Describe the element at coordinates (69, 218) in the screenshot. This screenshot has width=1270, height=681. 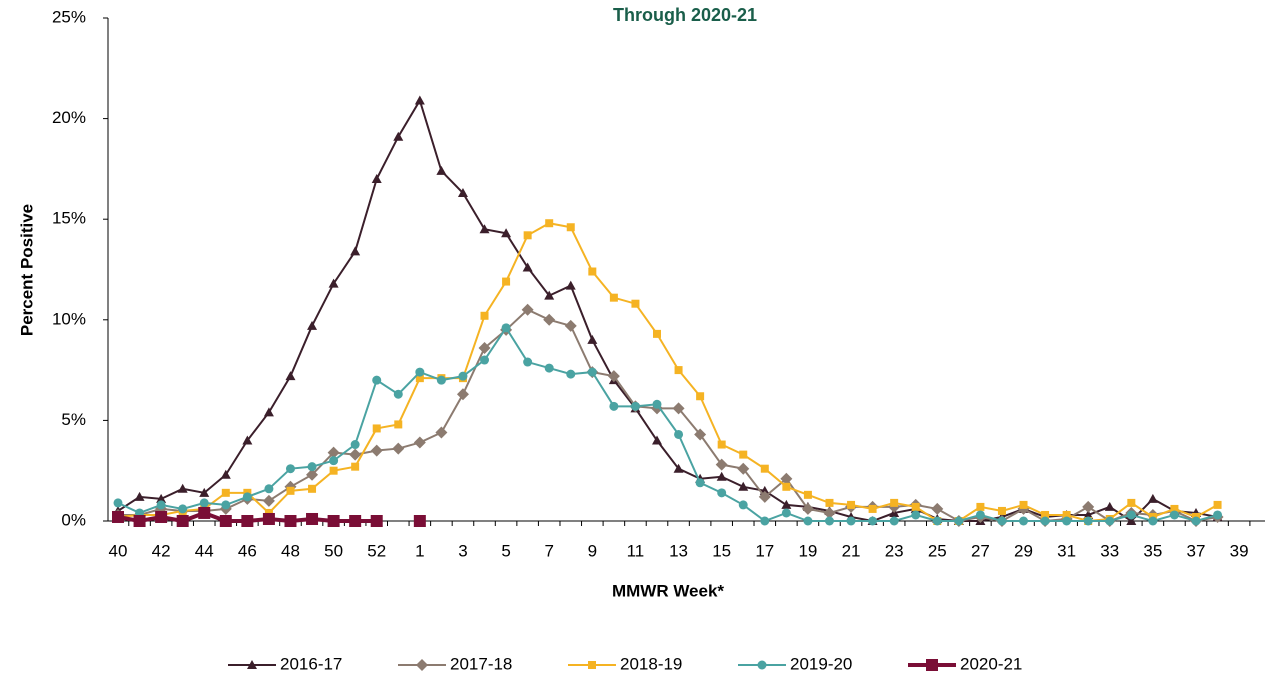
I see `y-tick-label: 15%` at that location.